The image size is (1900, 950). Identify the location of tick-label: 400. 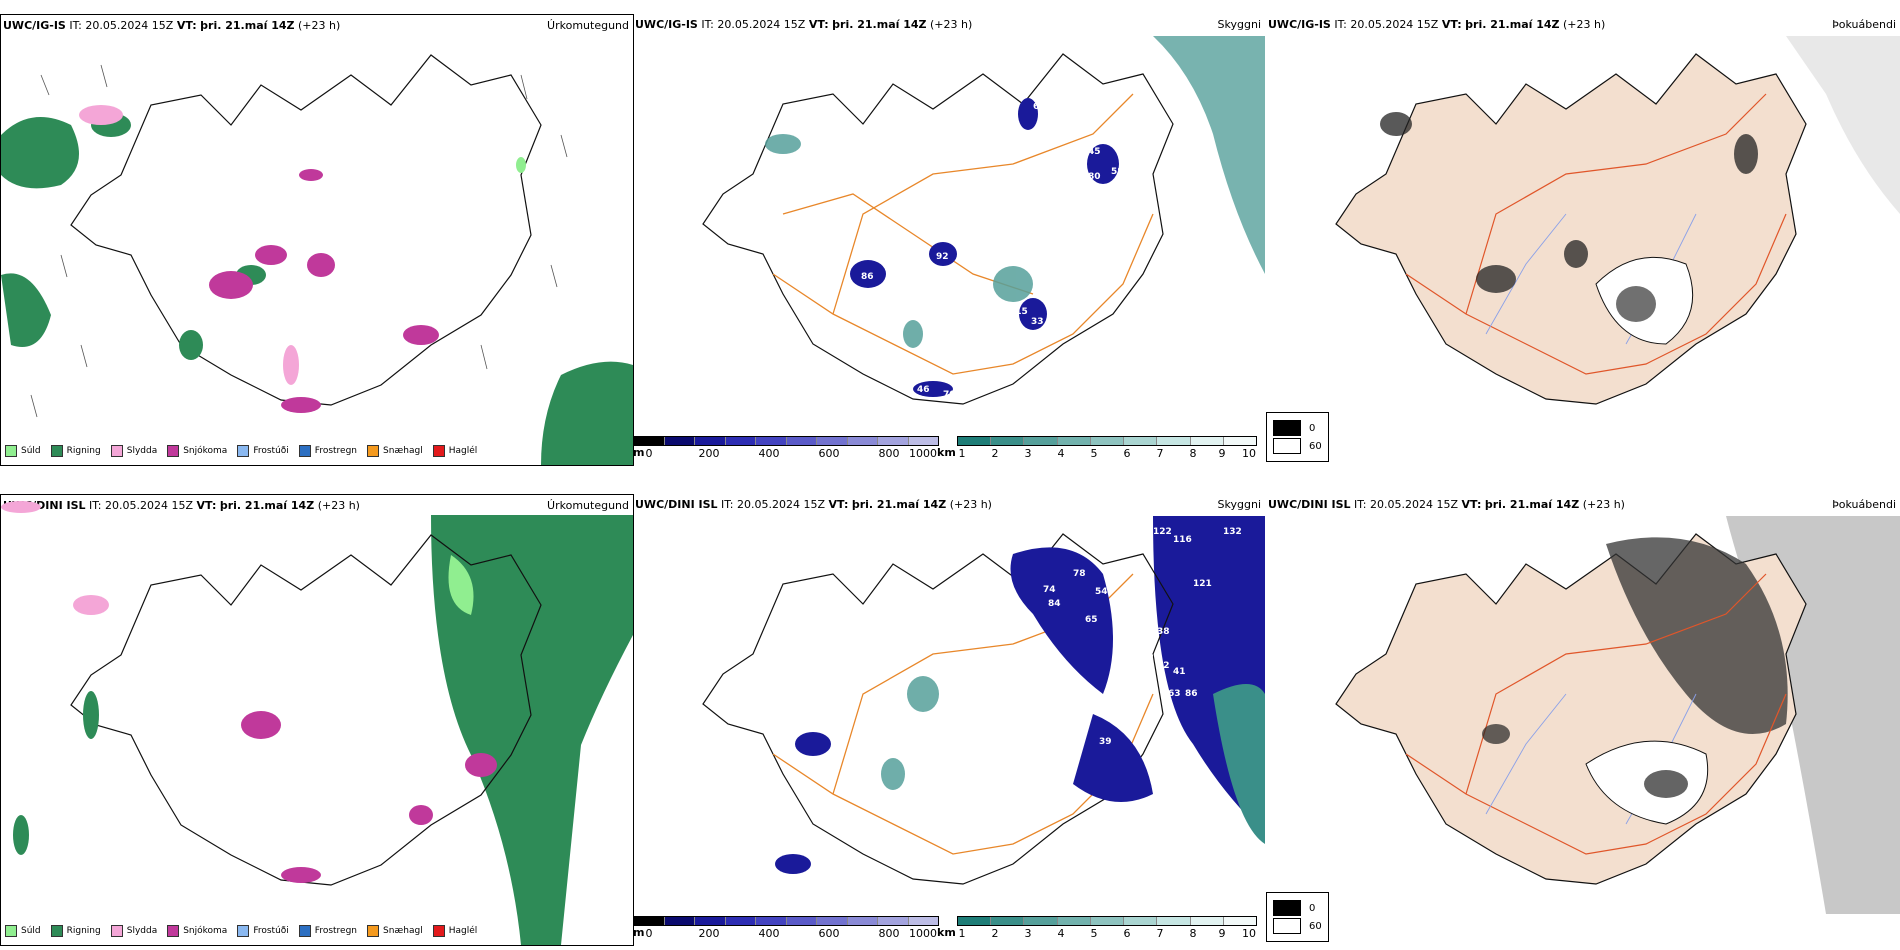
(769, 933).